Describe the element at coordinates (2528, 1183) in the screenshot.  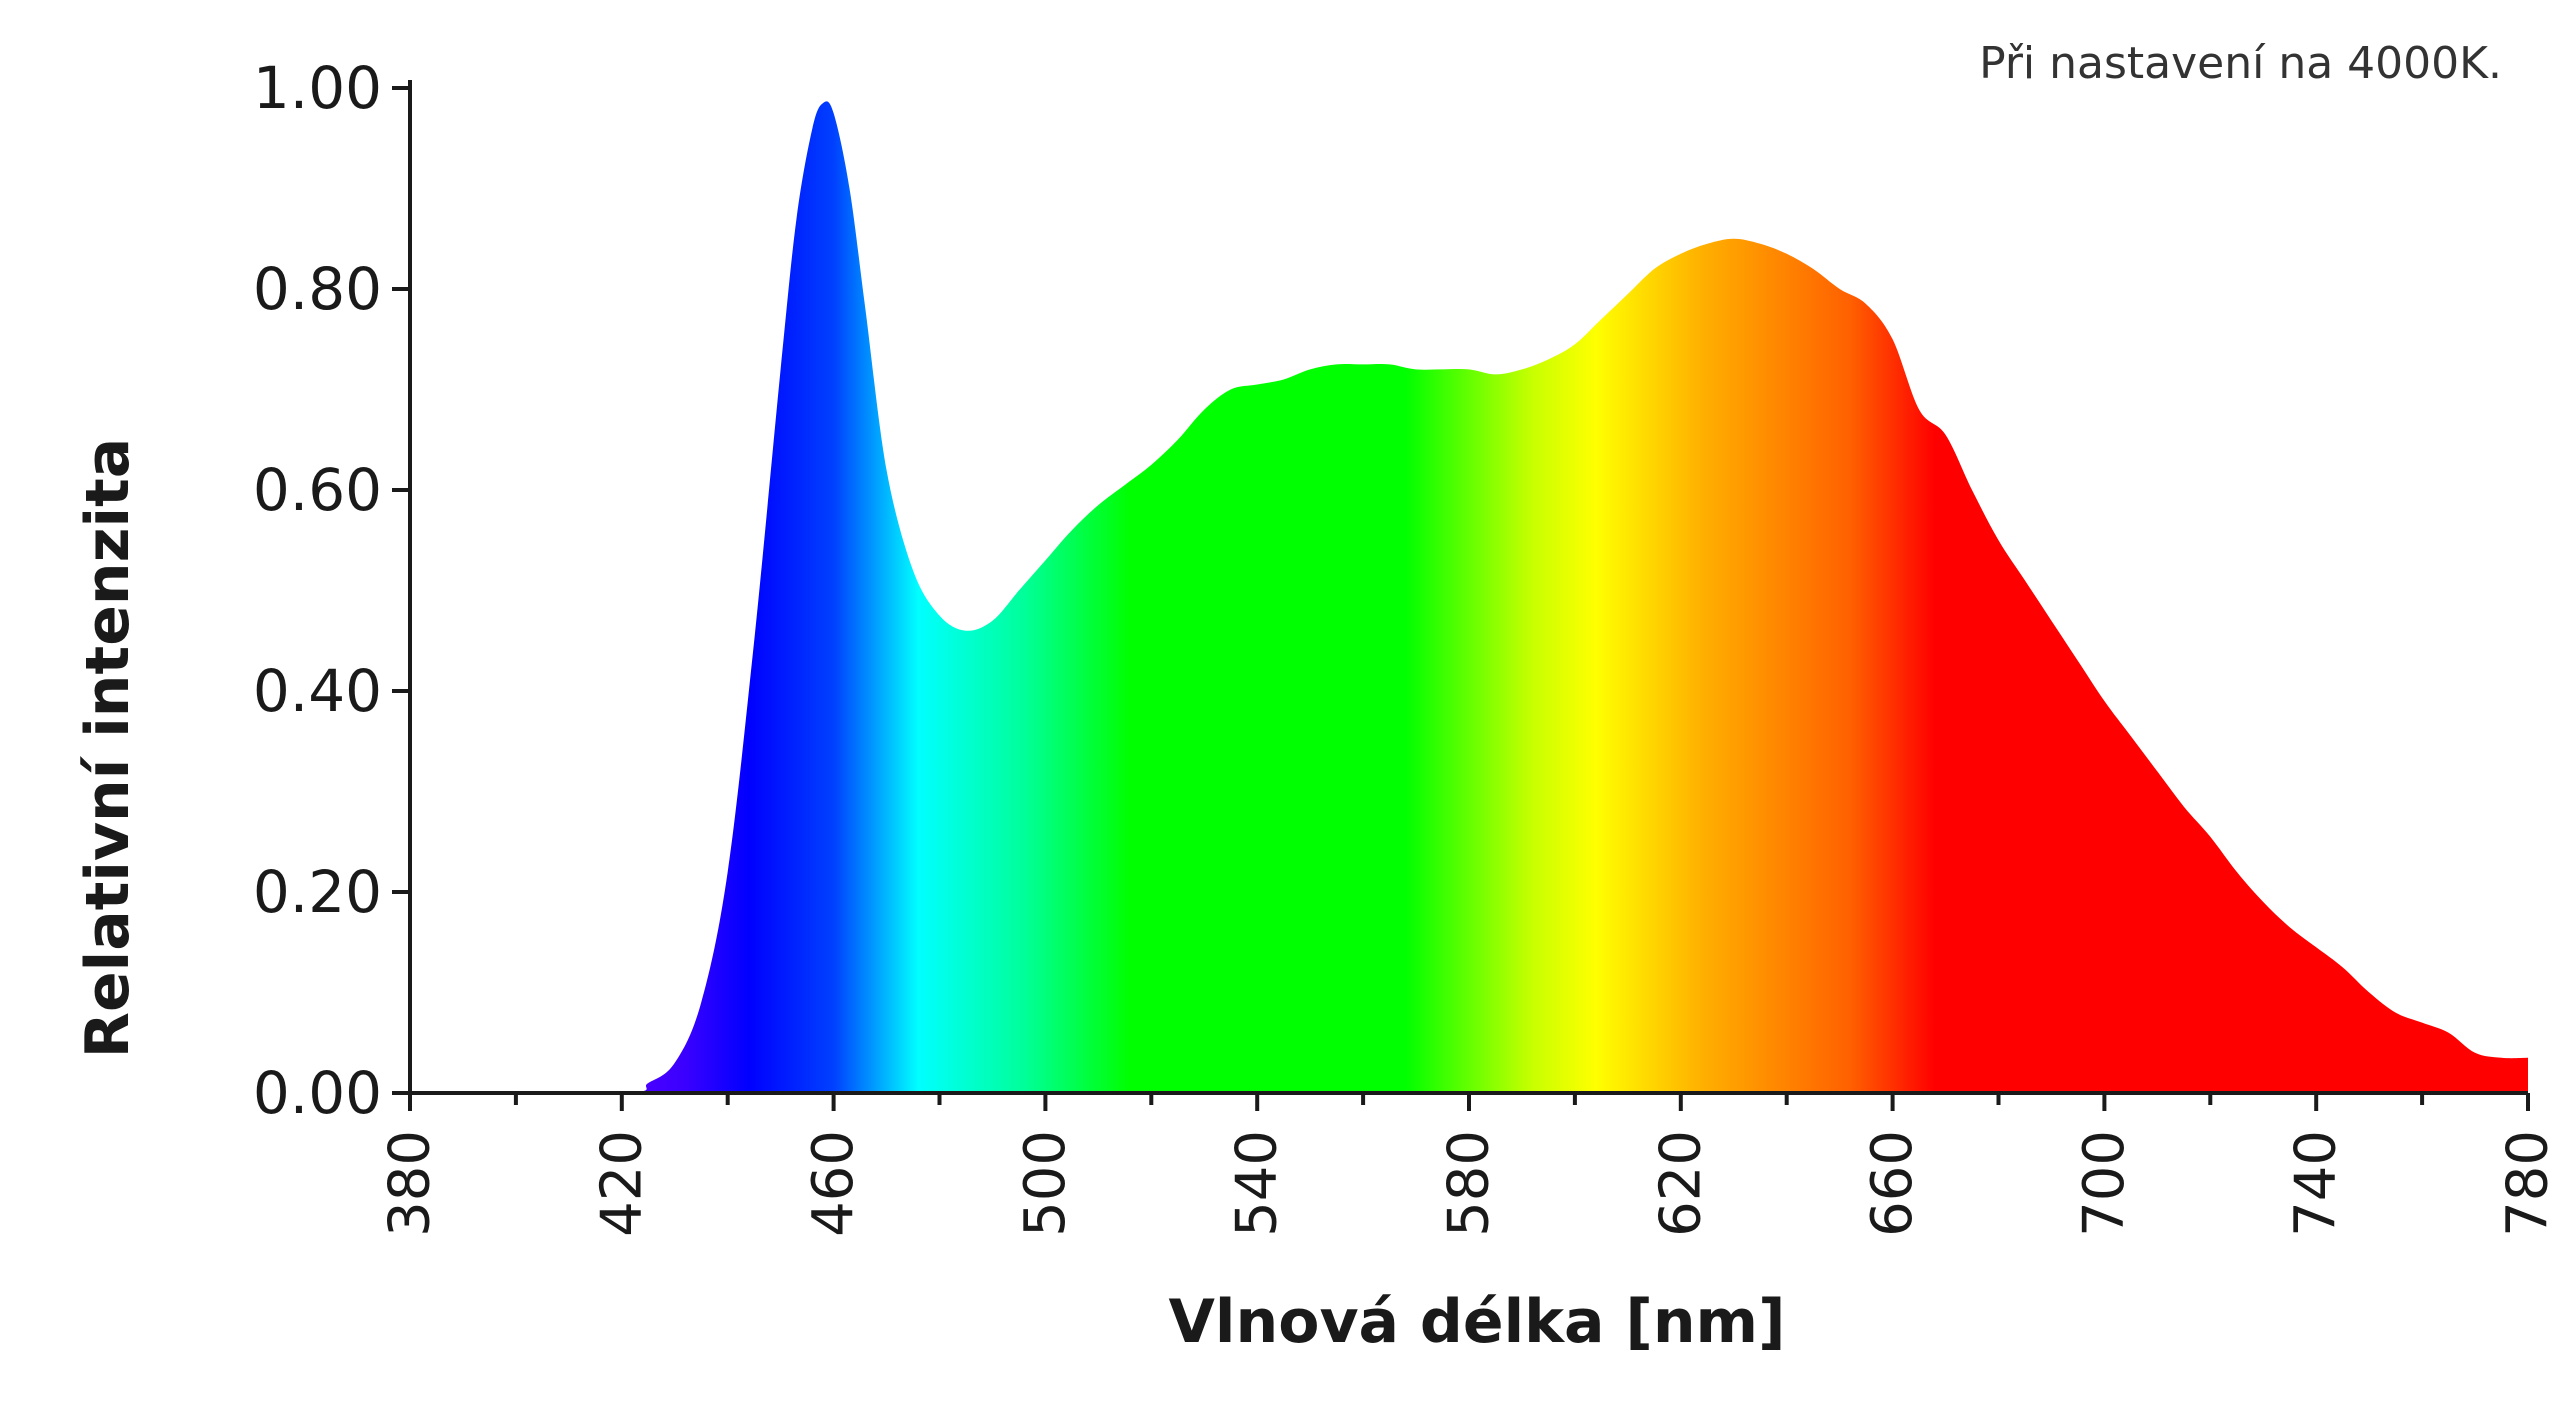
I see `x-tick-label: 780` at that location.